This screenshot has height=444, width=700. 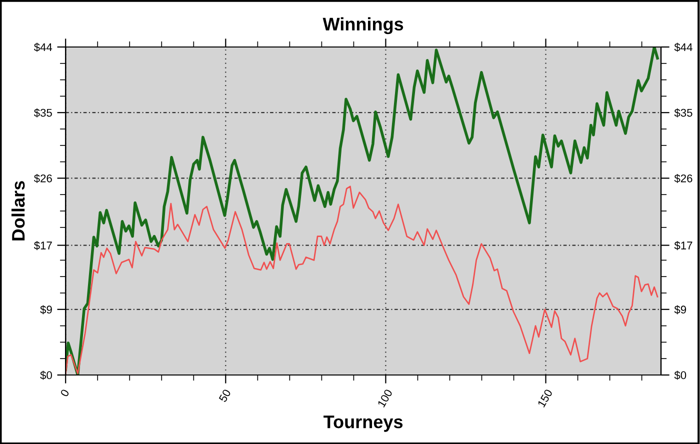 I want to click on y2-tick-label: $44, so click(x=683, y=47).